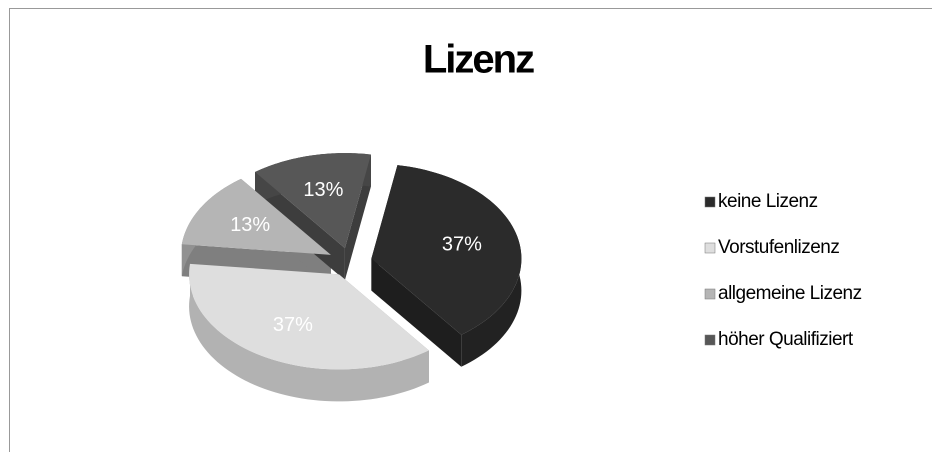  I want to click on legend-label: allgemeine Lizenz, so click(790, 293).